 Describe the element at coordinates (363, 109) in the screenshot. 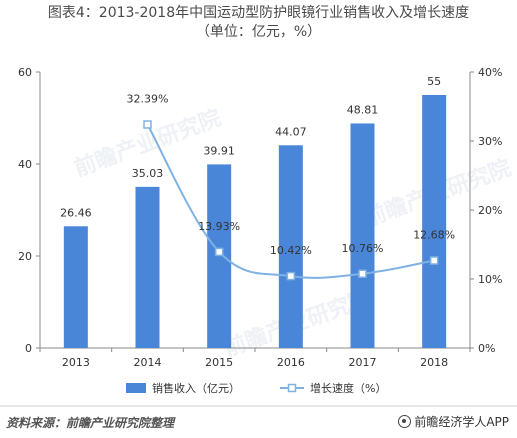

I see `bar-value-label: 48.81` at that location.